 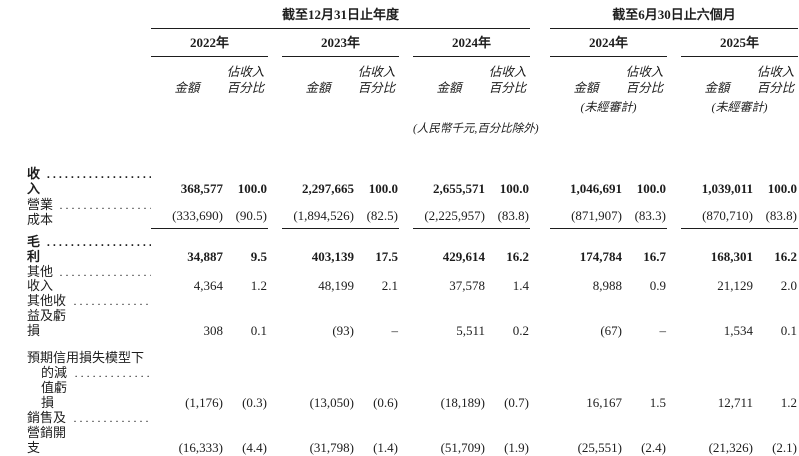 I want to click on amount-cell: 429,614, so click(x=463, y=256).